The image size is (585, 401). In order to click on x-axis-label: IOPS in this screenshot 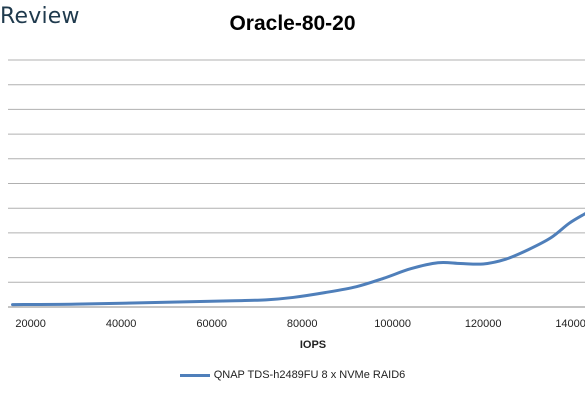, I will do `click(313, 345)`.